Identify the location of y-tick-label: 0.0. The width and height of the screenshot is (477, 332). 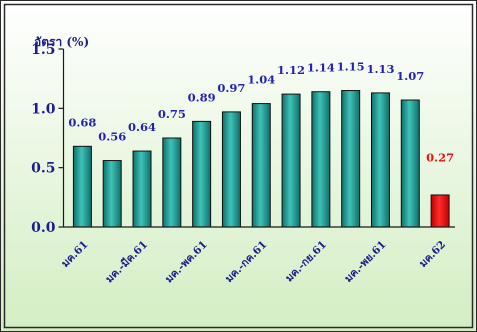
(43, 228).